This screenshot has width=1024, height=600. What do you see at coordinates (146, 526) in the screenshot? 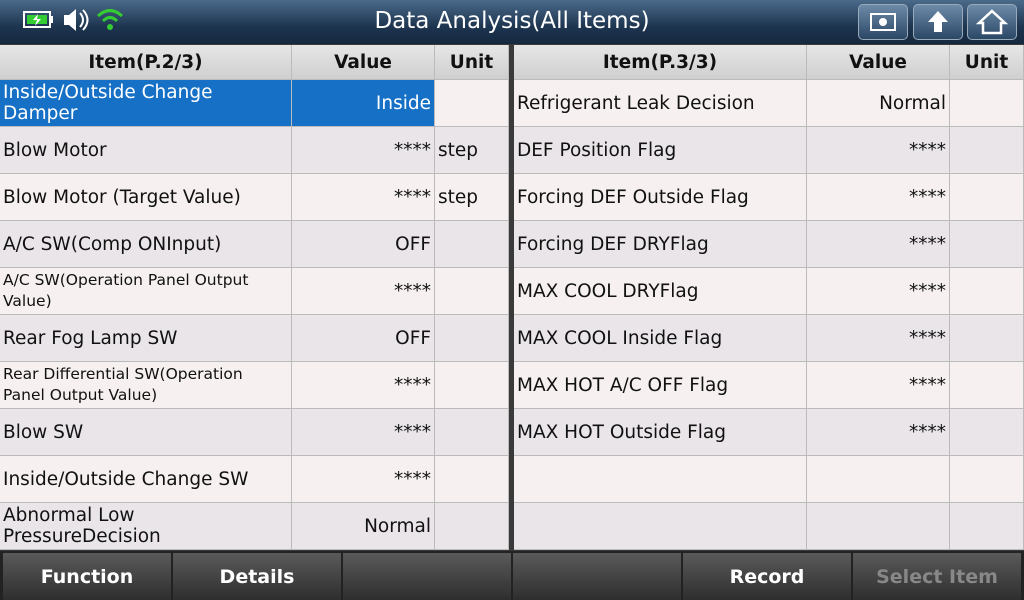
I see `item-cell: Abnormal Low PressureDecision` at bounding box center [146, 526].